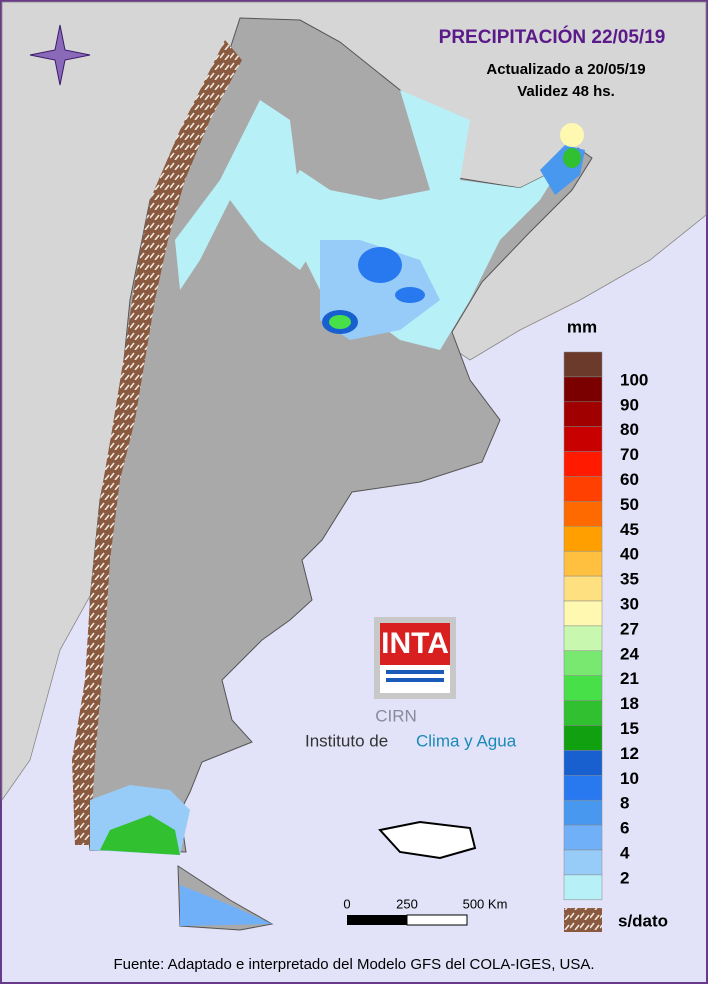 Image resolution: width=708 pixels, height=984 pixels. Describe the element at coordinates (346, 740) in the screenshot. I see `logo-institute: Instituto de` at that location.